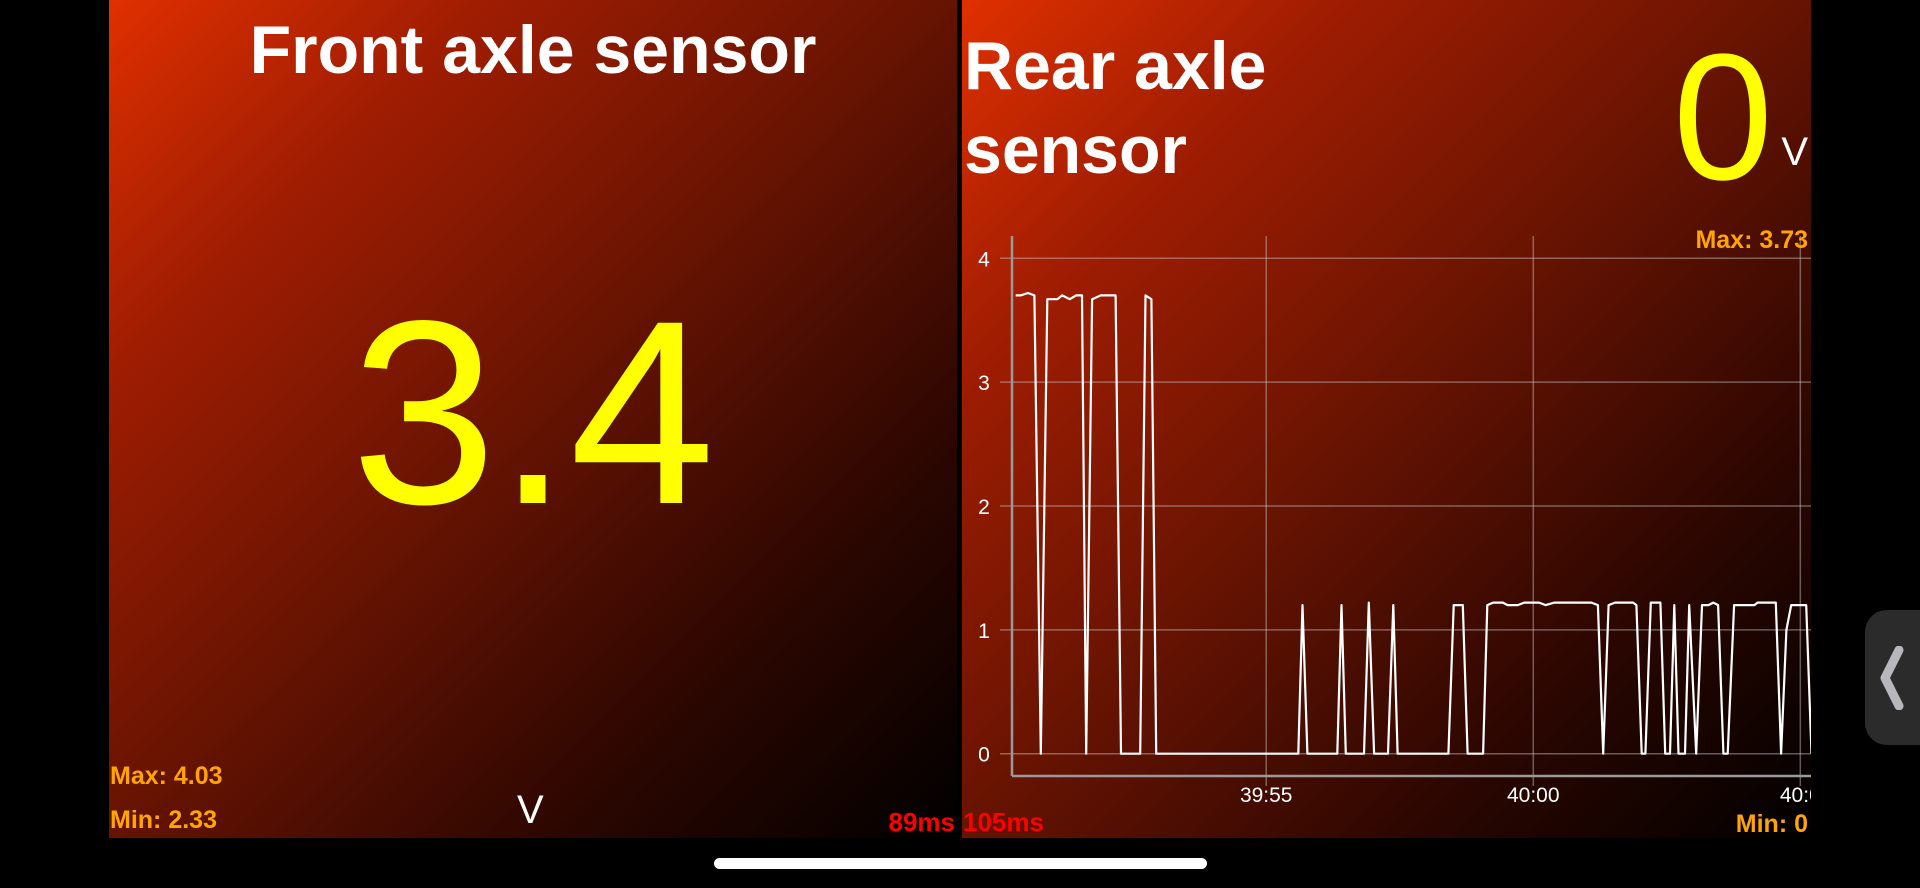  Describe the element at coordinates (1115, 108) in the screenshot. I see `rear-sensor-title: Rear axle sensor` at that location.